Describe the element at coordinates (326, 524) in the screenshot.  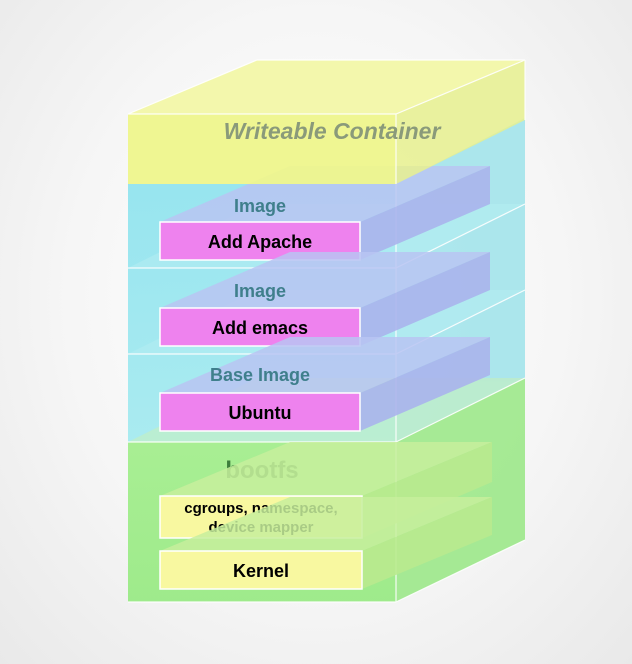
I see `kernel-slab-top` at that location.